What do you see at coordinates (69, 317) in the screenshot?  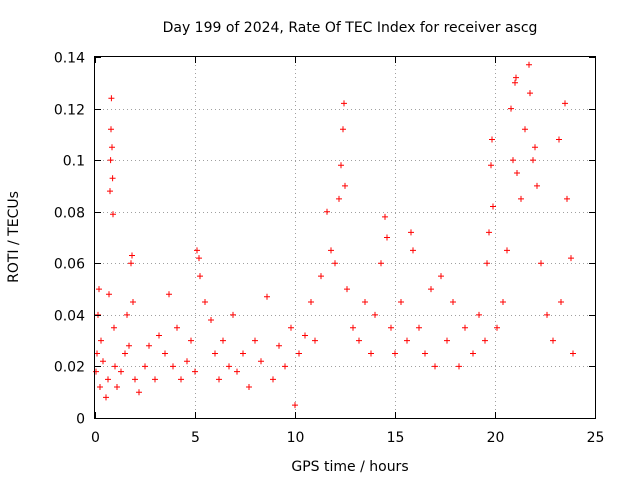 I see `y-tick-label: 0.04` at bounding box center [69, 317].